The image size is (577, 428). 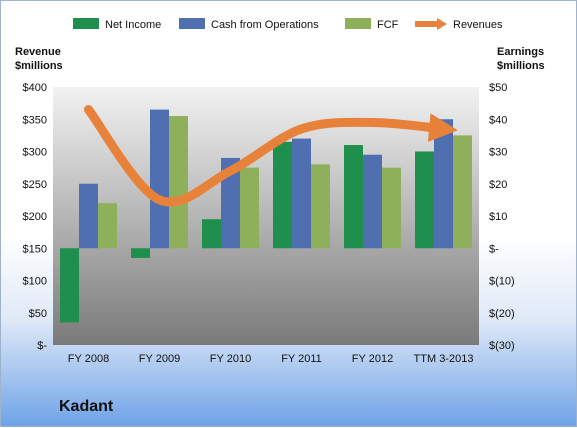 I want to click on left-tick-label: $150, so click(x=35, y=249).